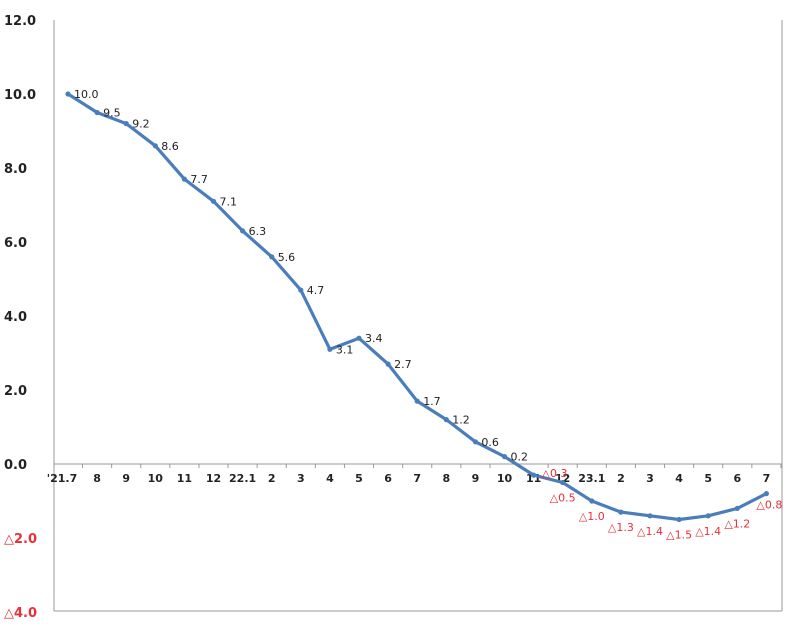 This screenshot has height=627, width=802. What do you see at coordinates (20, 95) in the screenshot?
I see `y-tick-label: 10.0` at bounding box center [20, 95].